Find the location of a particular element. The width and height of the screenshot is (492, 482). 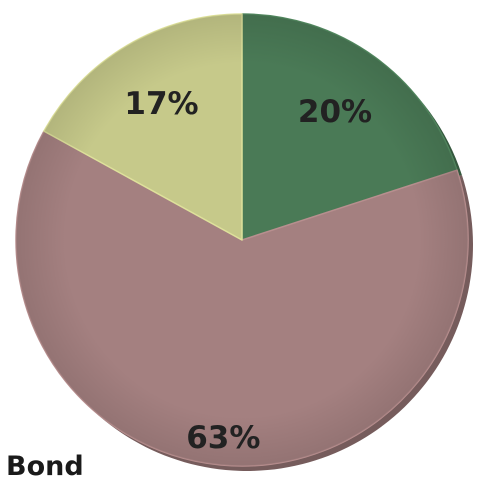

slice-label-17-pct: 17% is located at coordinates (161, 104).